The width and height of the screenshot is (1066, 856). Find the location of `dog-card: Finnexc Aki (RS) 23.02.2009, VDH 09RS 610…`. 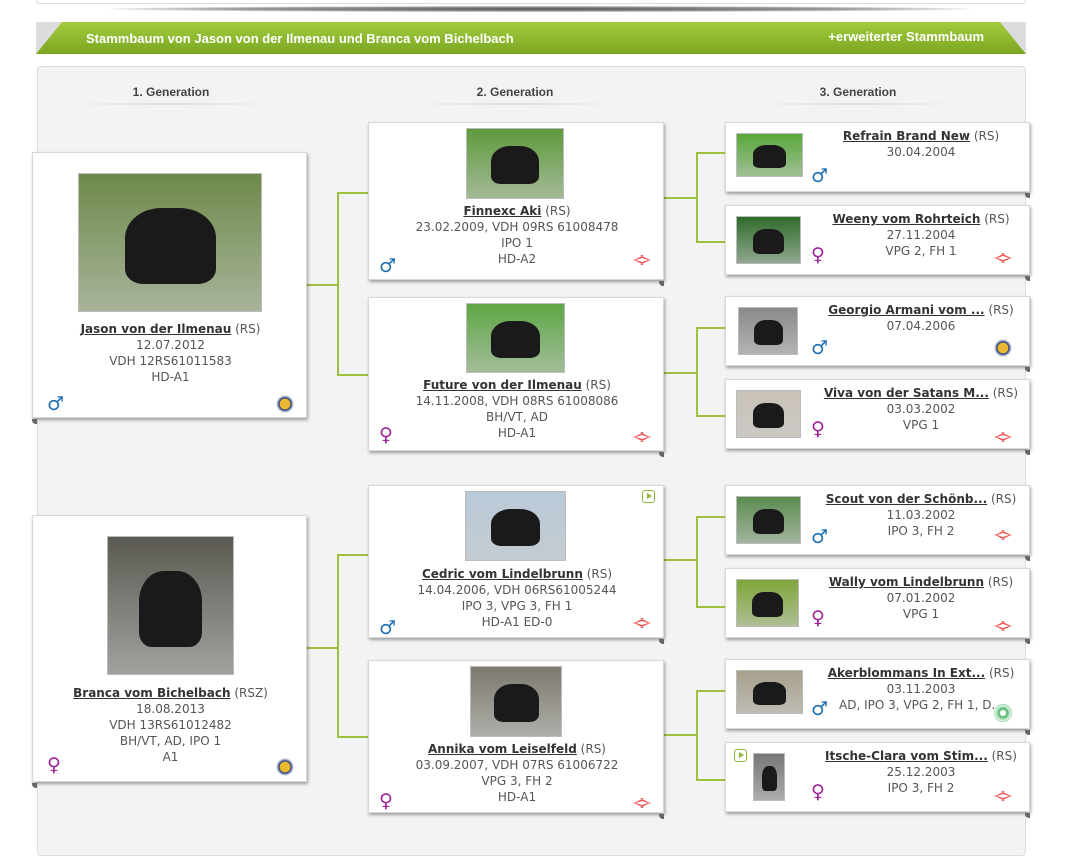

dog-card: Finnexc Aki (RS) 23.02.2009, VDH 09RS 610… is located at coordinates (516, 204).